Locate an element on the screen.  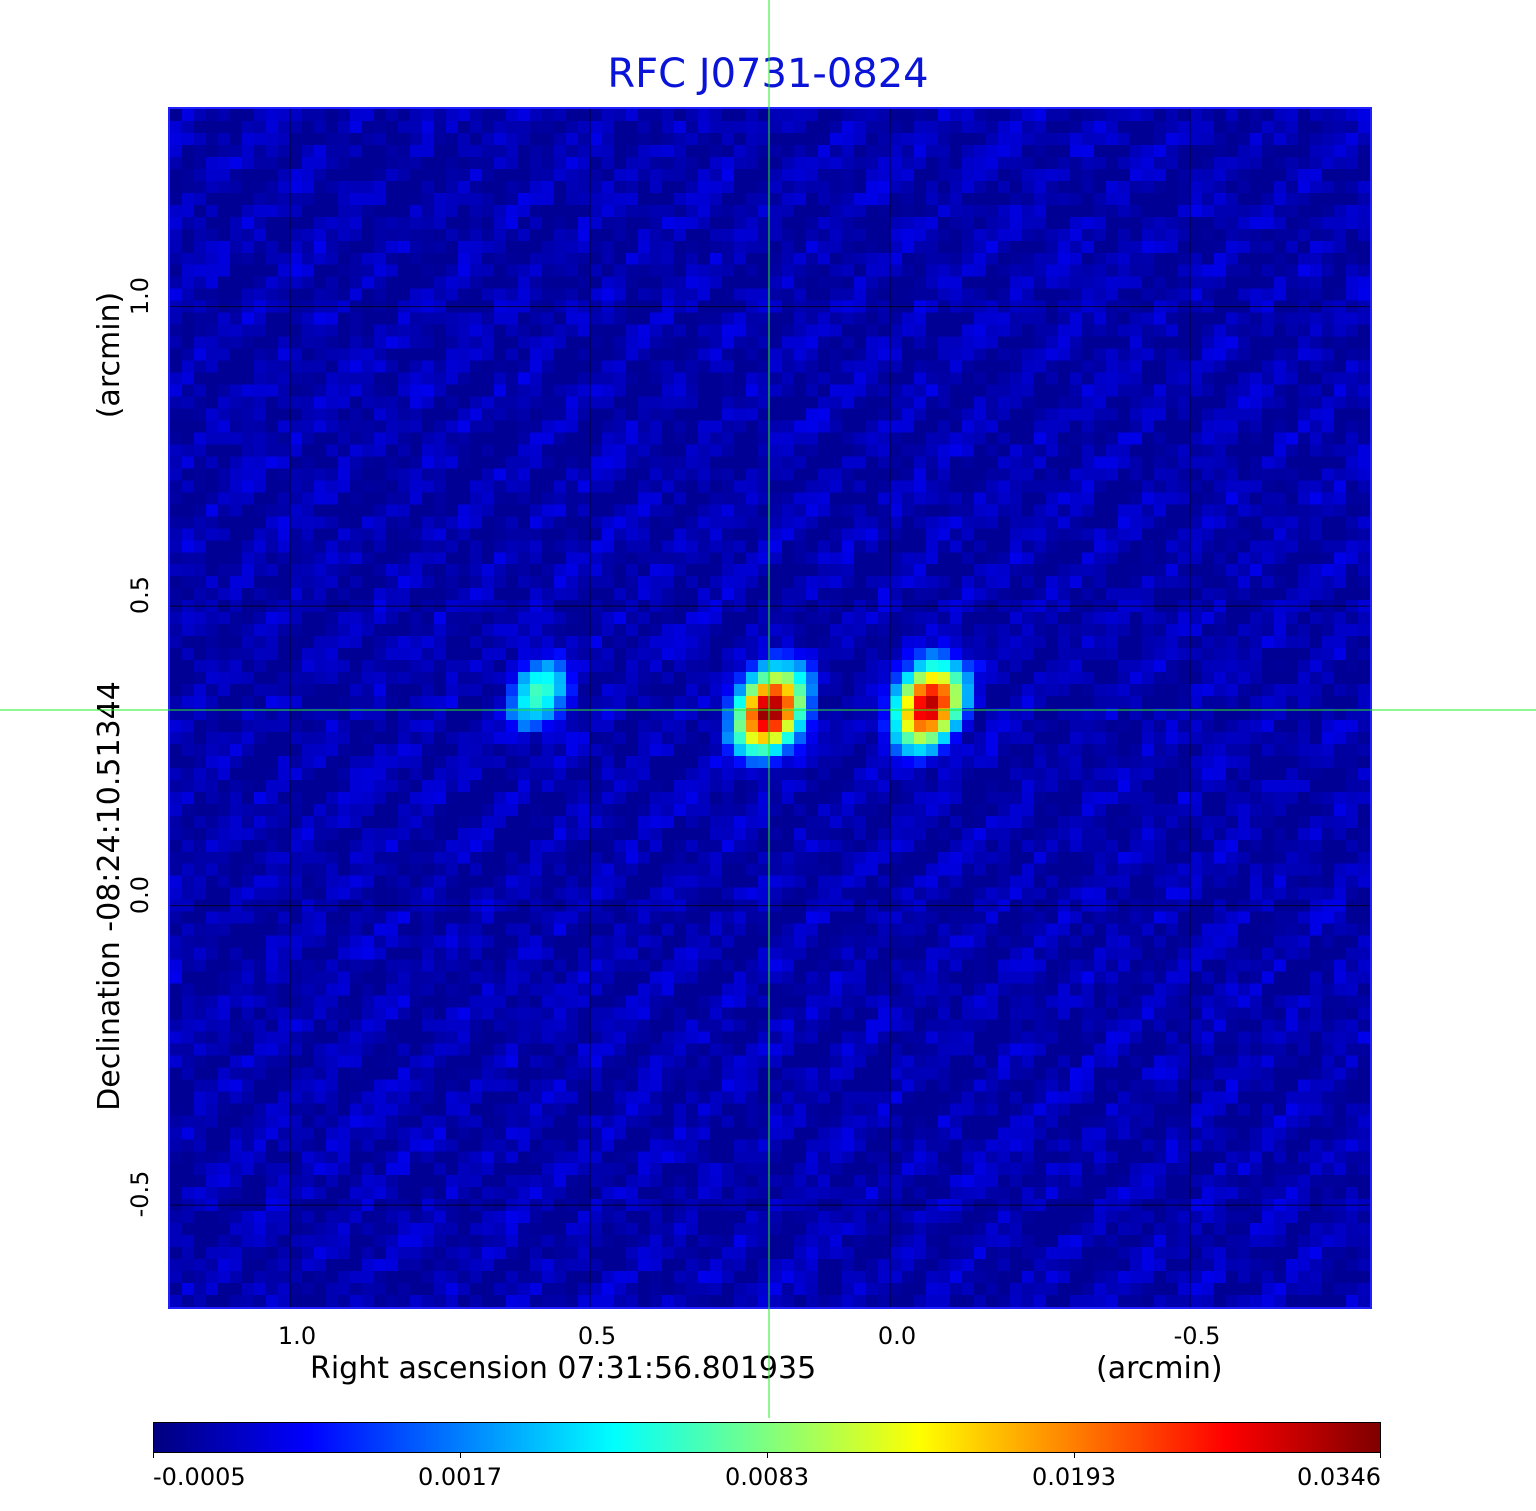
colorbar-tick-label: -0.0005 is located at coordinates (199, 1477).